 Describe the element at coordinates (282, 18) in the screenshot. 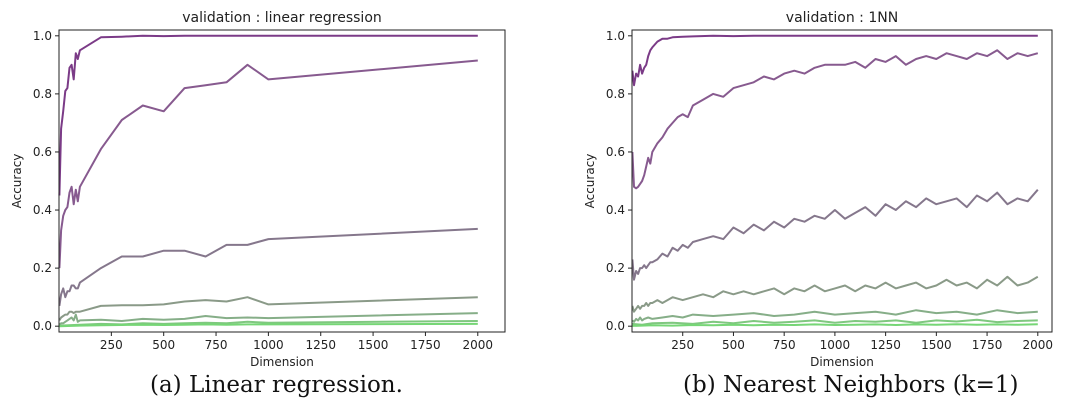

I see `chart-title: validation : linear regression` at that location.